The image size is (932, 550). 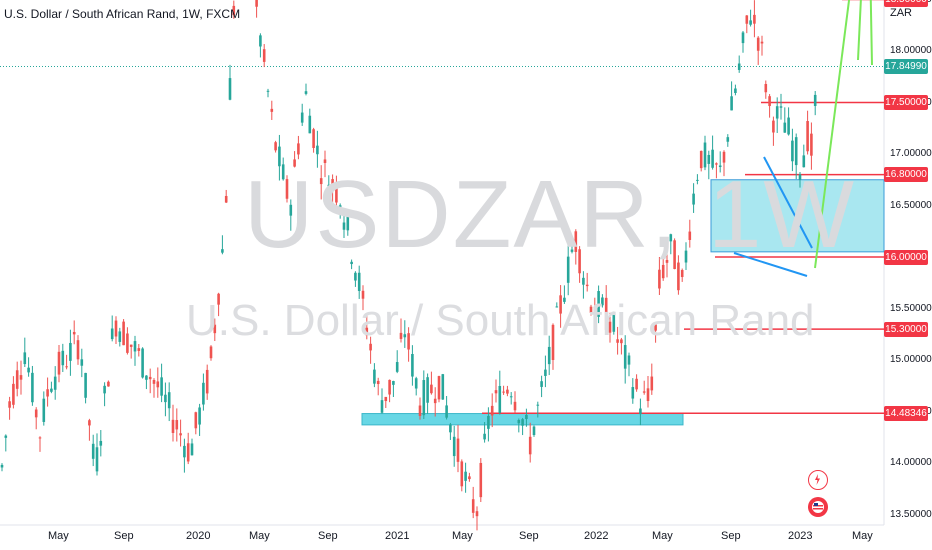 I want to click on alert-icon, so click(x=818, y=480).